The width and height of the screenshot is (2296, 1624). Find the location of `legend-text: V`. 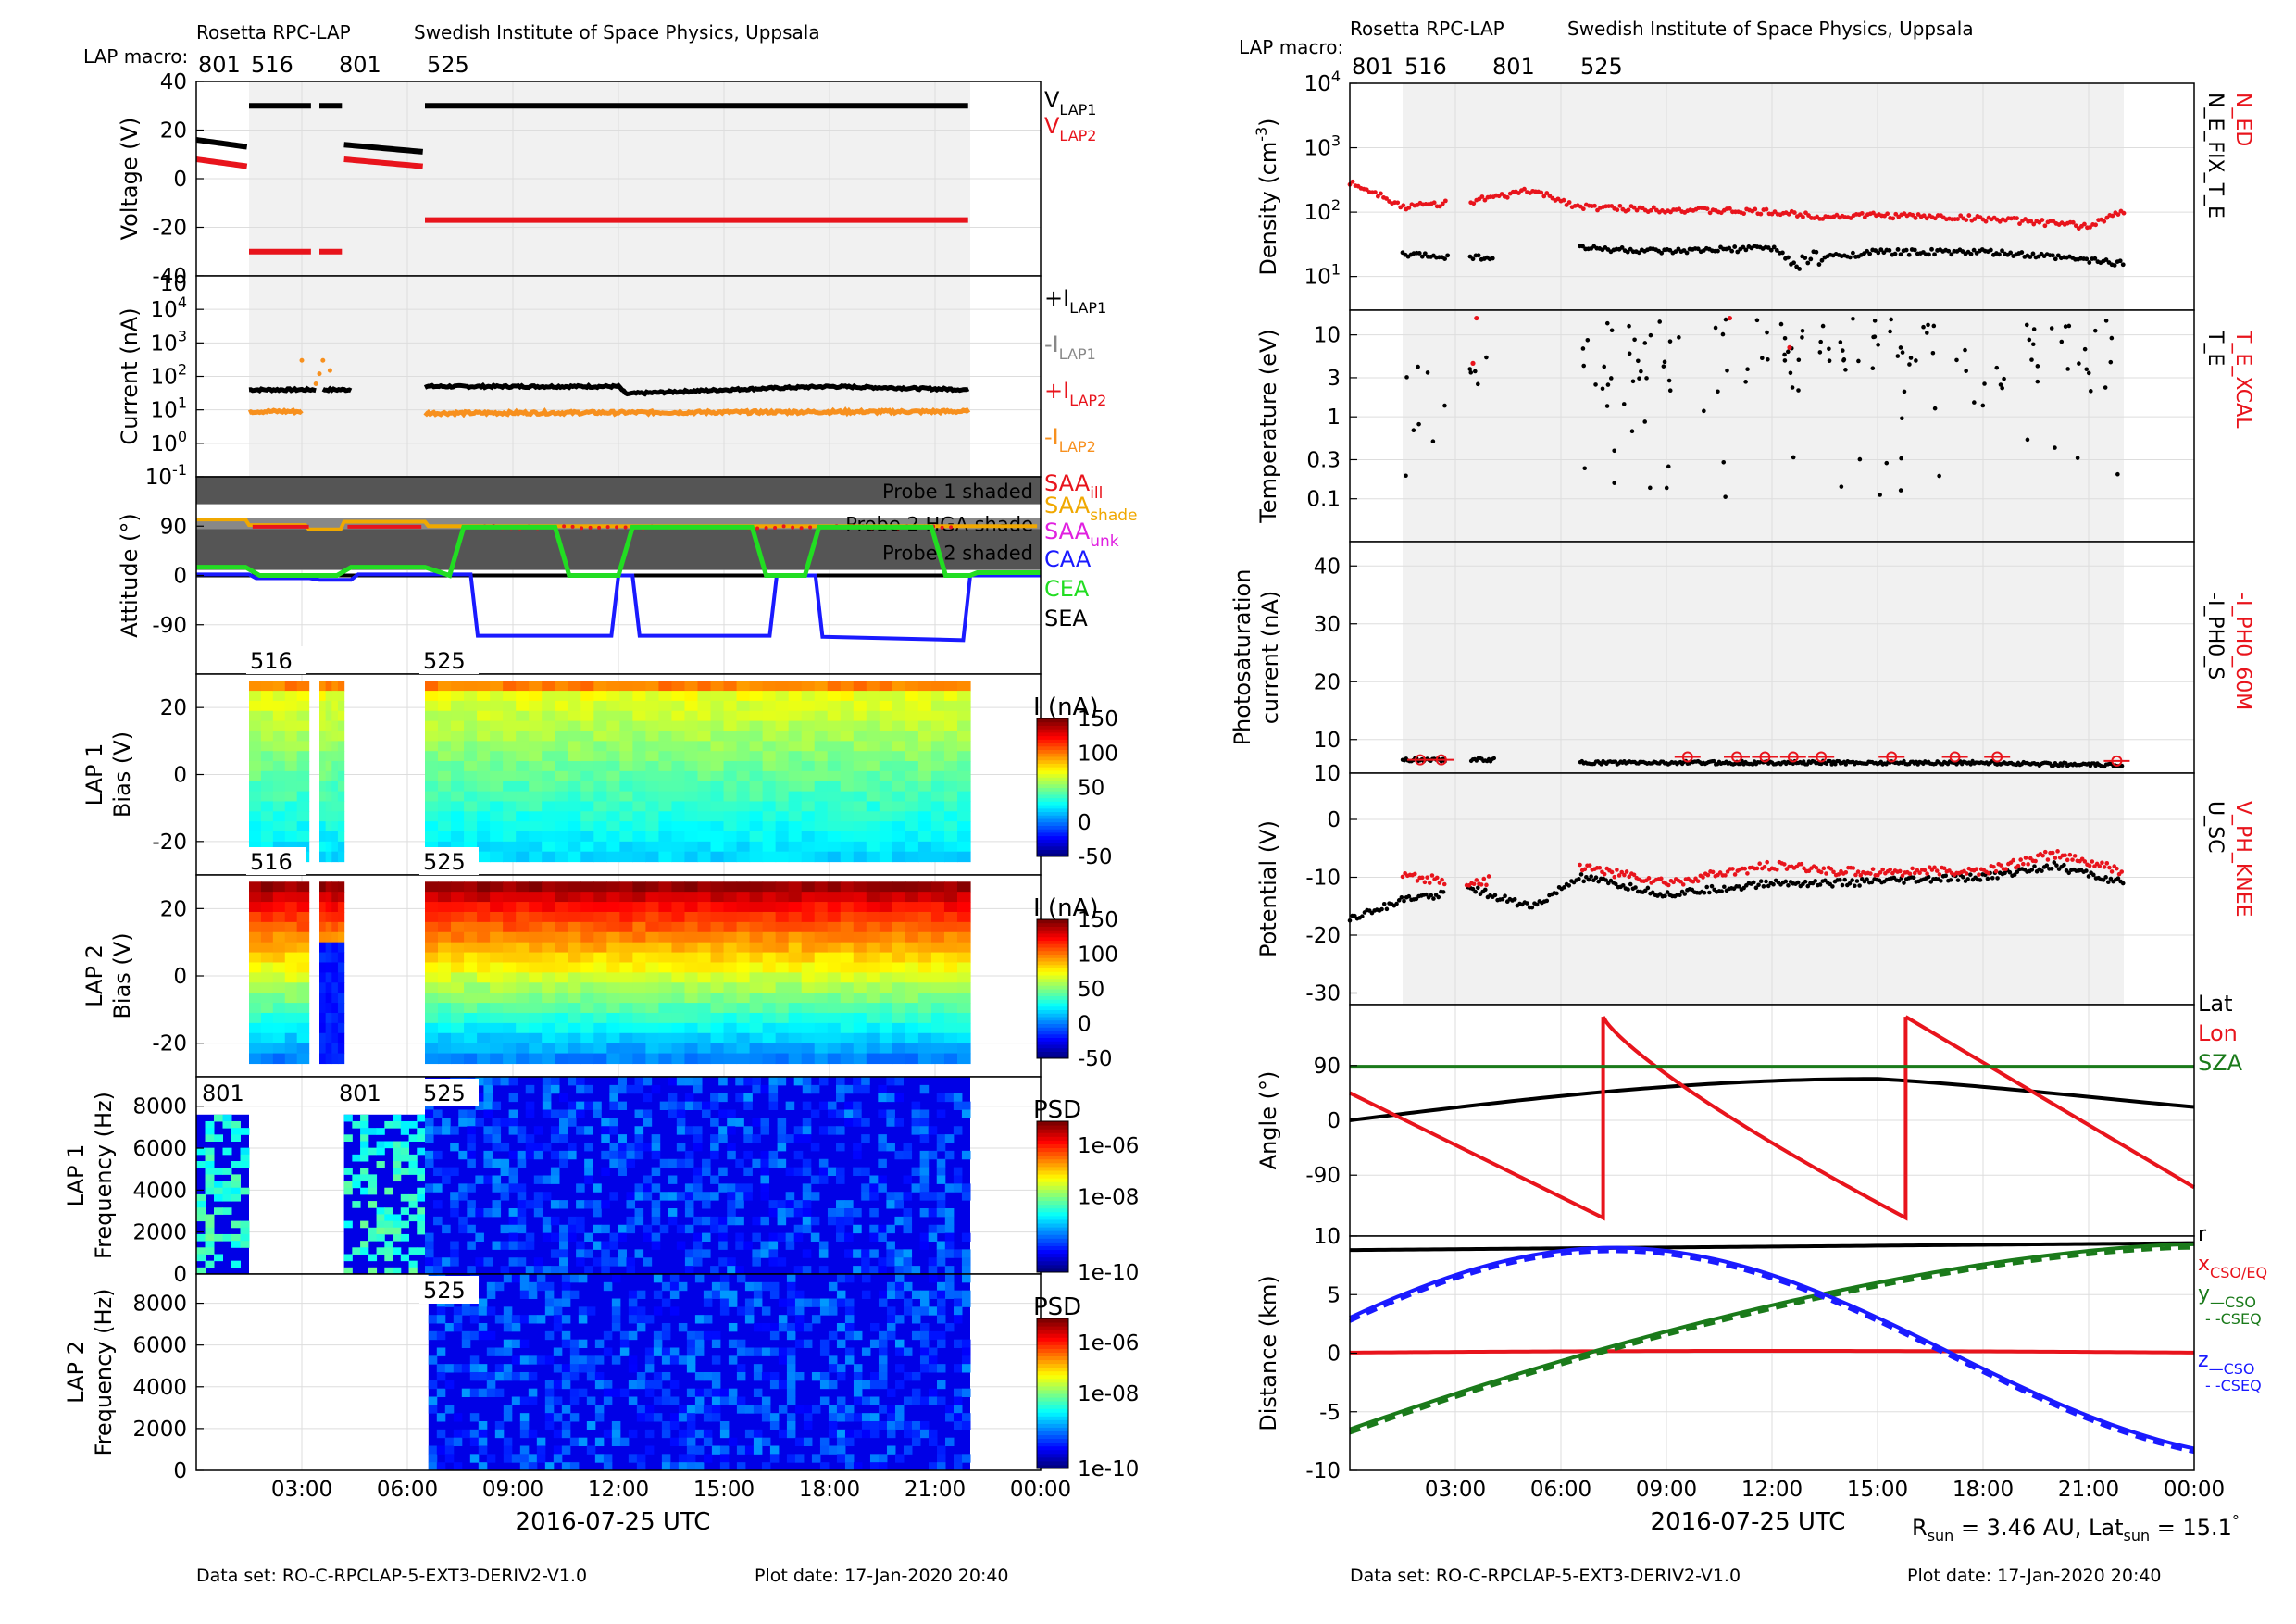

legend-text: V is located at coordinates (1052, 100).